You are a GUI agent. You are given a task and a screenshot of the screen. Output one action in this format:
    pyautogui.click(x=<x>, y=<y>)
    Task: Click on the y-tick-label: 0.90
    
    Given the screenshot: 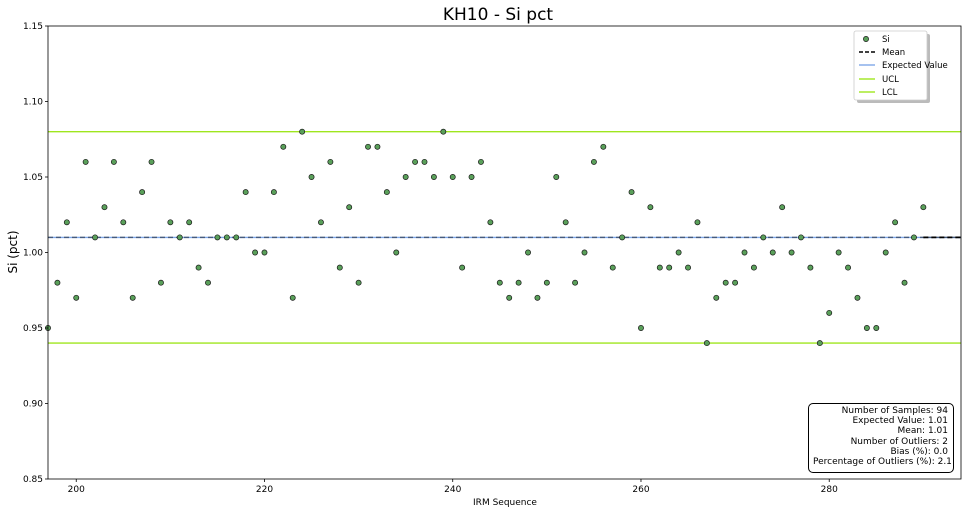 What is the action you would take?
    pyautogui.click(x=33, y=405)
    